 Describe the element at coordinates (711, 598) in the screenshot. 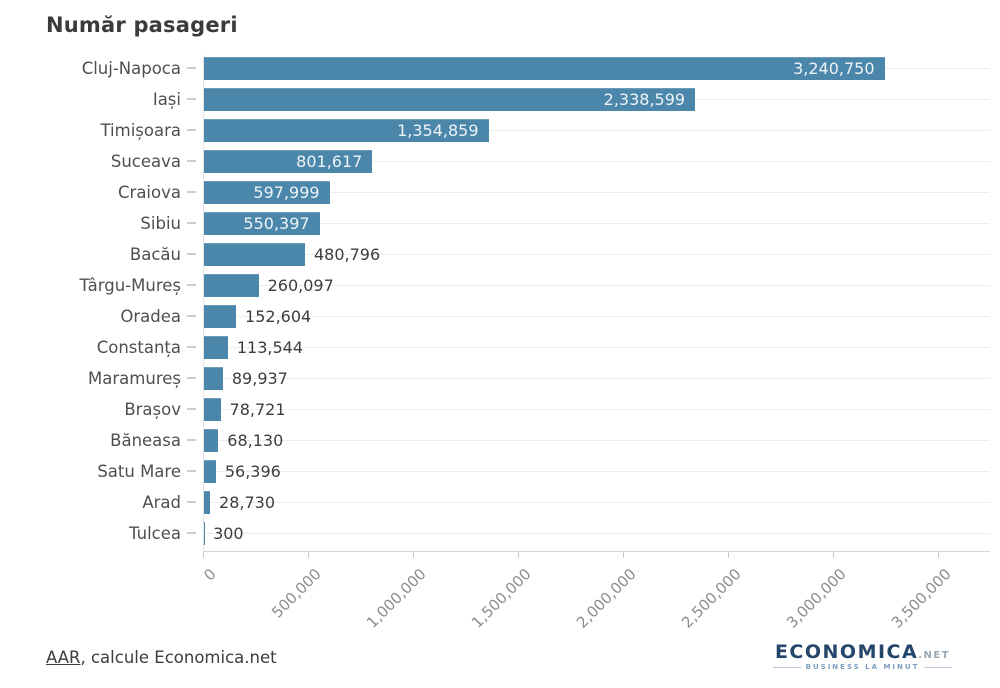

I see `x-tick-label: 2,500,000` at that location.